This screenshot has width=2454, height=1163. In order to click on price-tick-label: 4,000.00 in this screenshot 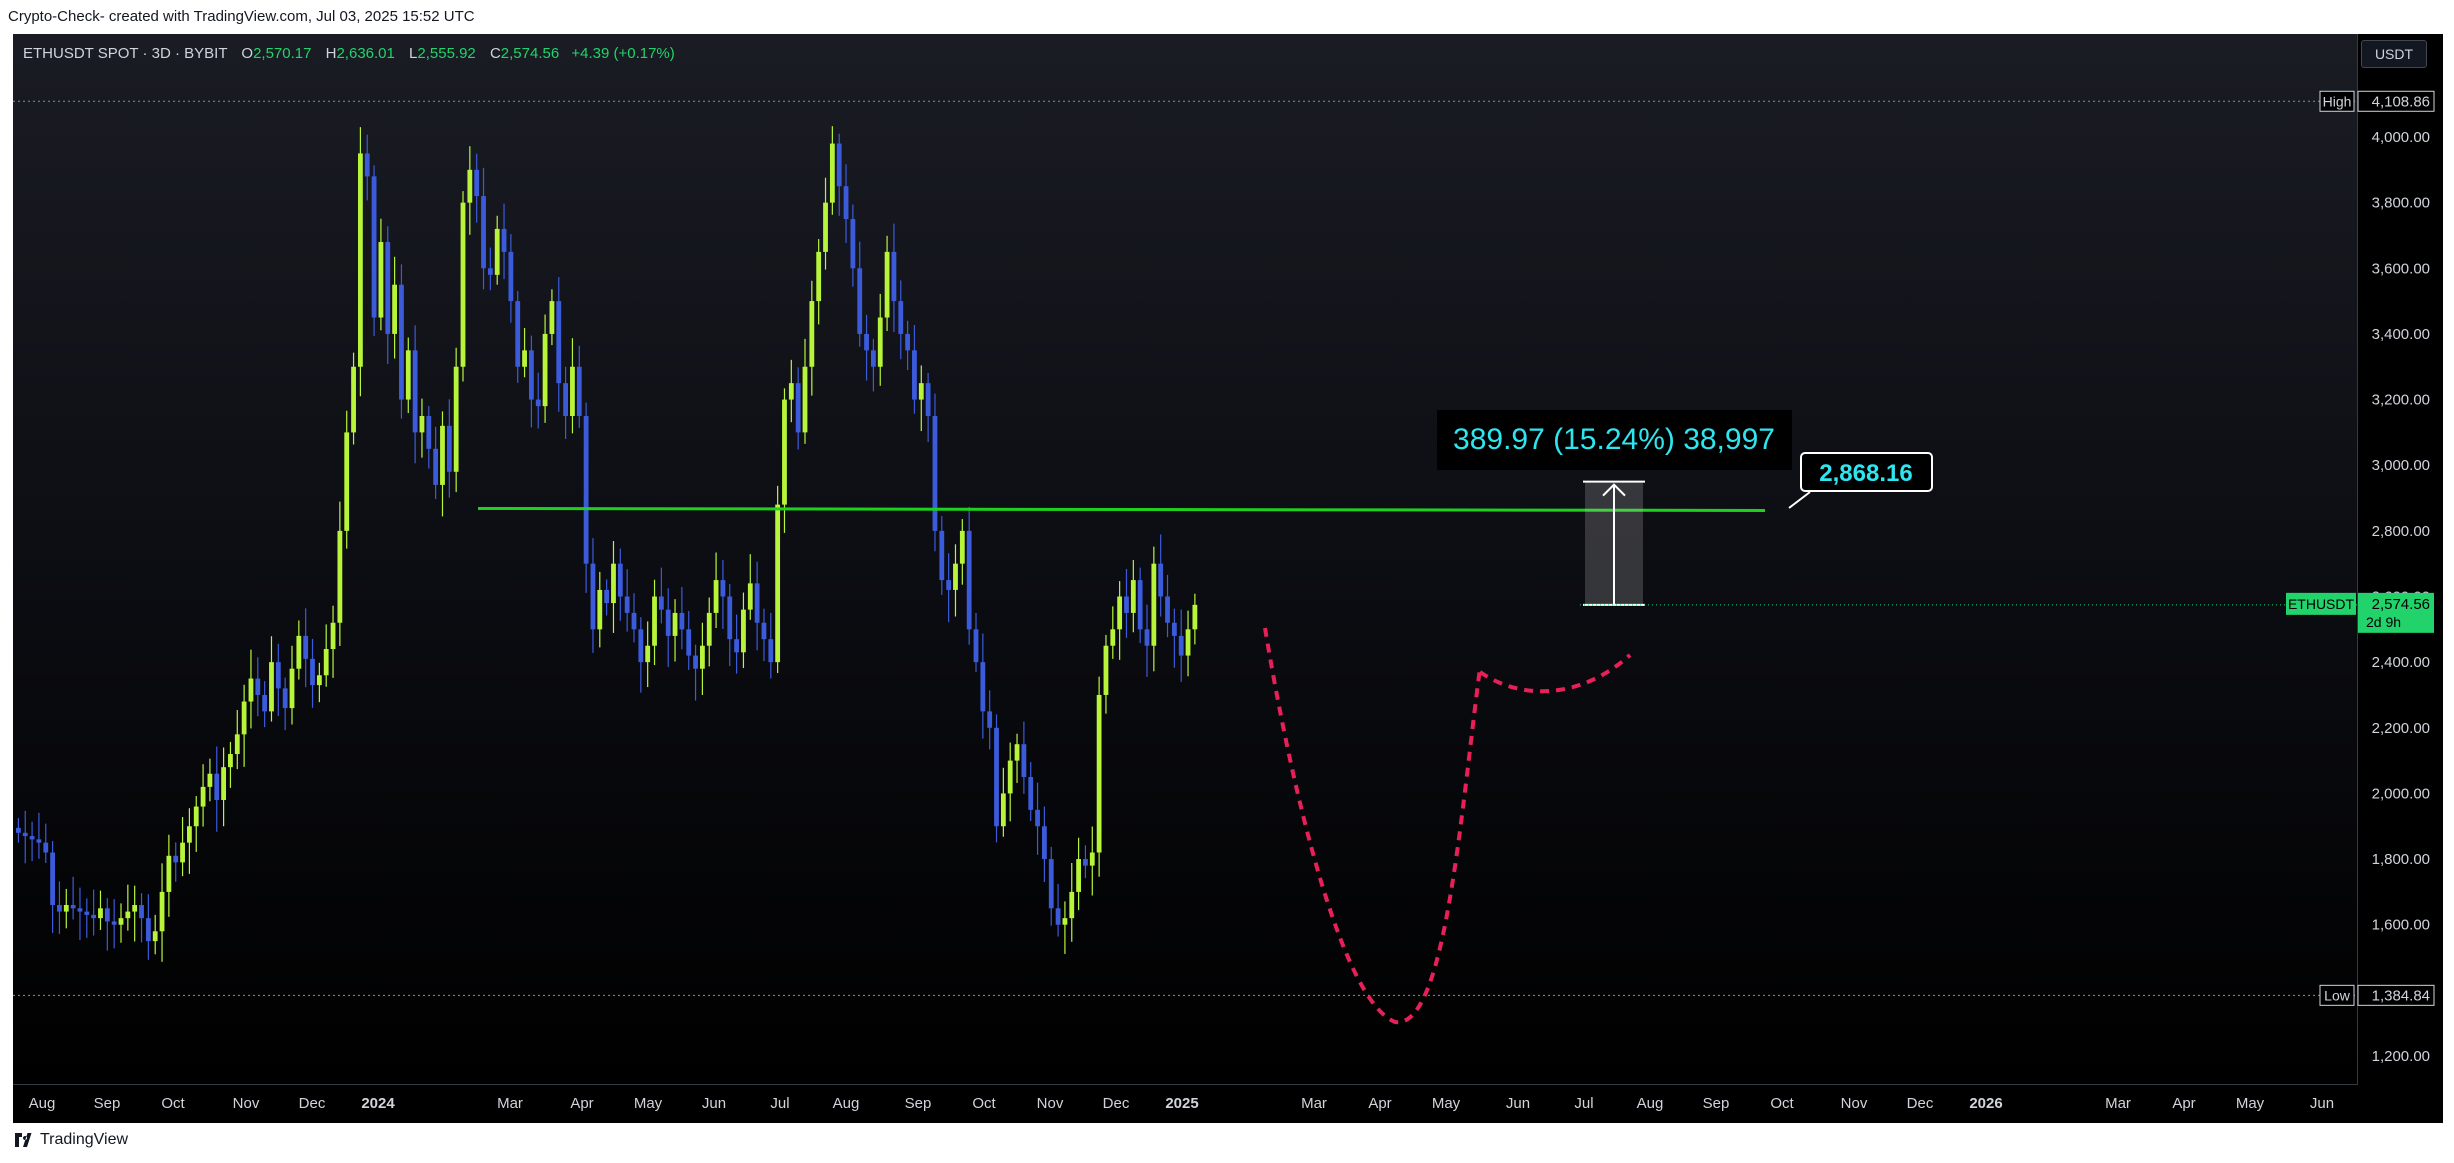, I will do `click(2401, 137)`.